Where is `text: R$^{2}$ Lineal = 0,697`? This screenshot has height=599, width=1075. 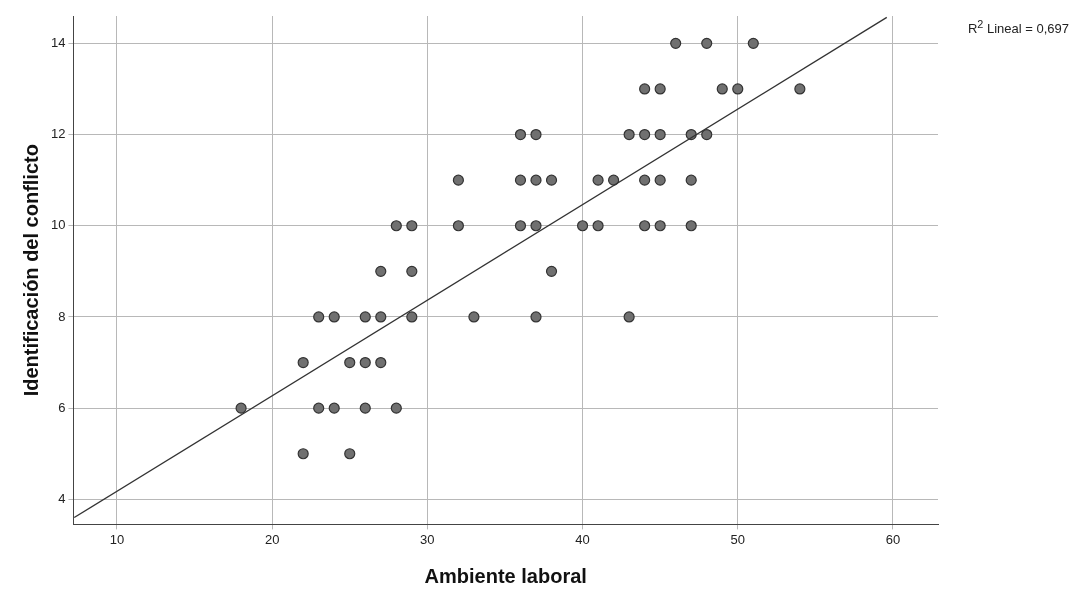
text: R$^{2}$ Lineal = 0,697 is located at coordinates (1018, 27).